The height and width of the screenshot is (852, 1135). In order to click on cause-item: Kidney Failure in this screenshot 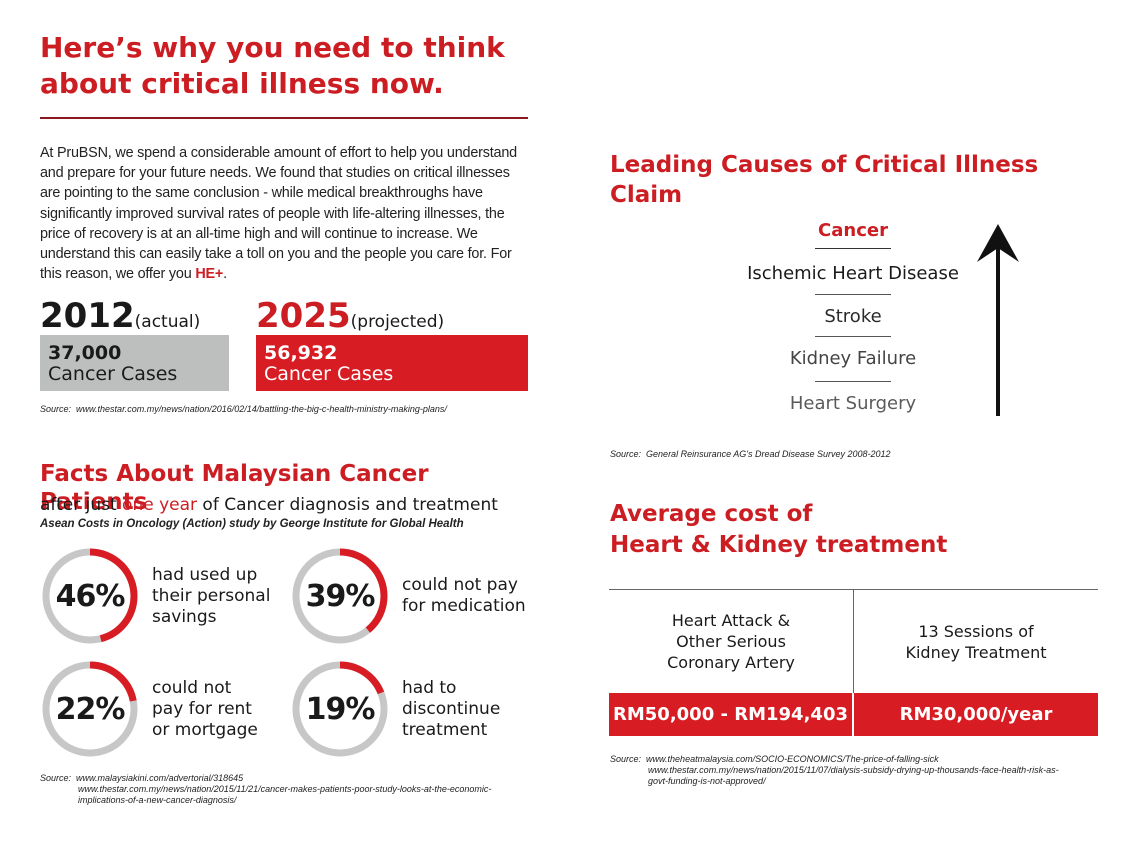, I will do `click(853, 358)`.